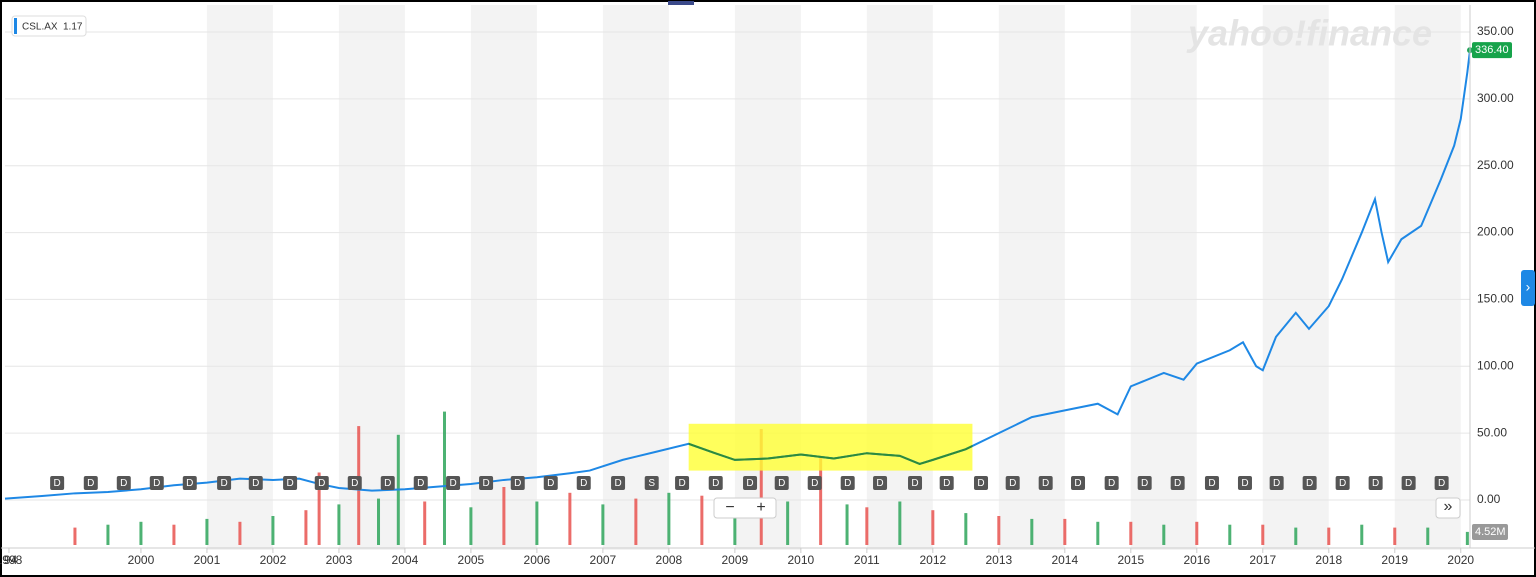  Describe the element at coordinates (760, 507) in the screenshot. I see `zoom-in: +` at that location.